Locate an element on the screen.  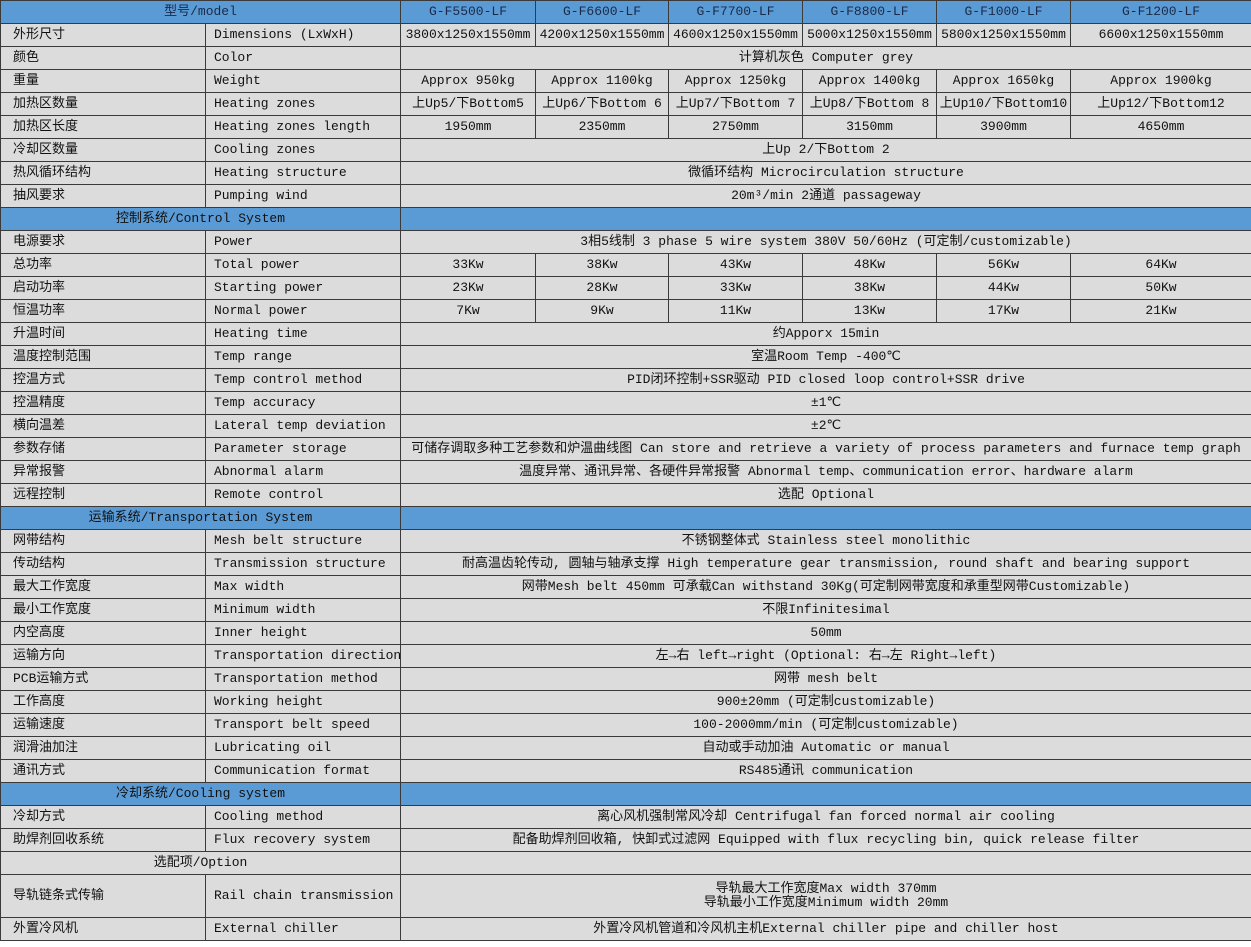
spec-value-cell: 28Kw is located at coordinates (602, 288).